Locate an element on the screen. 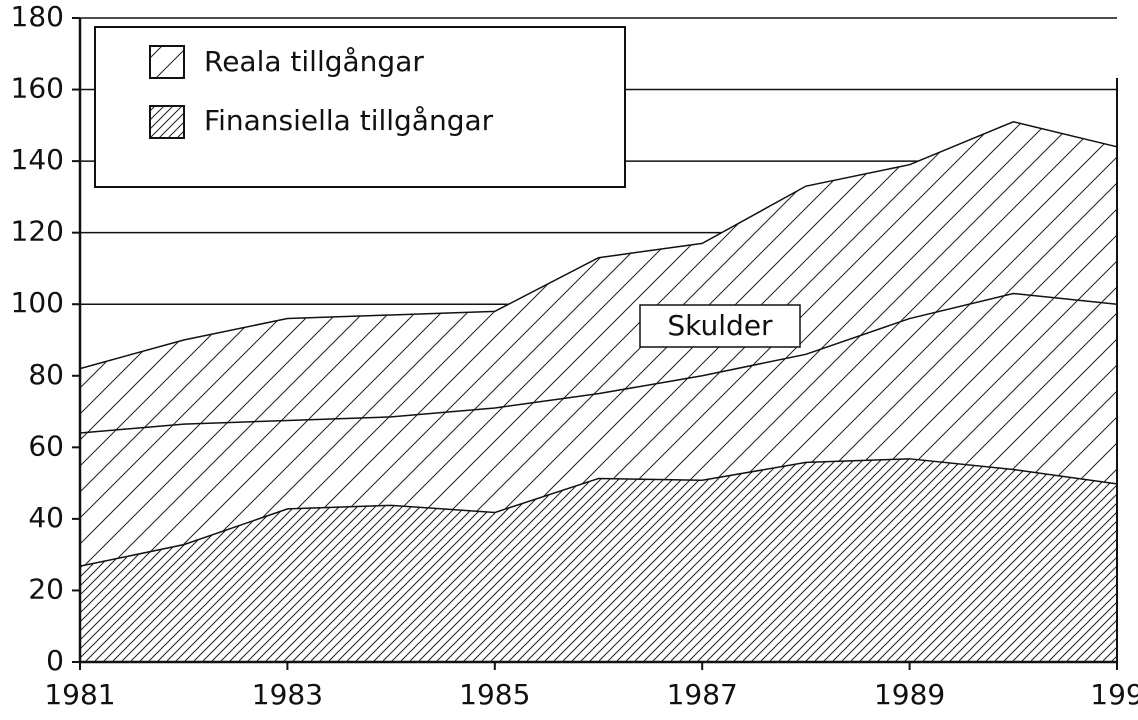 This screenshot has height=720, width=1138. y-tick-label: 160 is located at coordinates (37, 88).